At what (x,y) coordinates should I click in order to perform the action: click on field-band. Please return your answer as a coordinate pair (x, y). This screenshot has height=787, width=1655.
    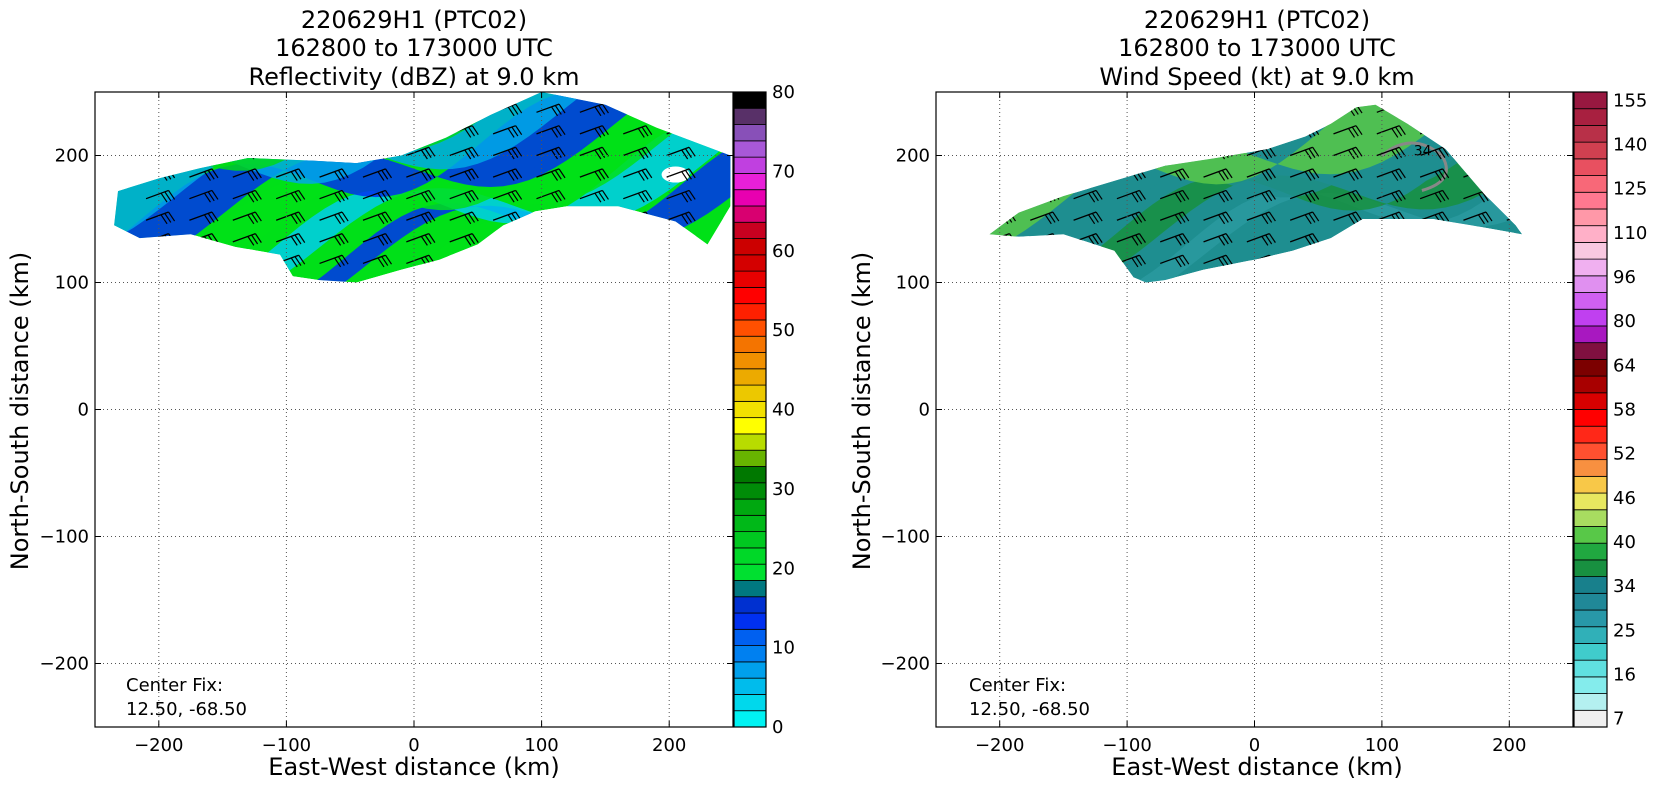
    Looking at the image, I should click on (422, 182).